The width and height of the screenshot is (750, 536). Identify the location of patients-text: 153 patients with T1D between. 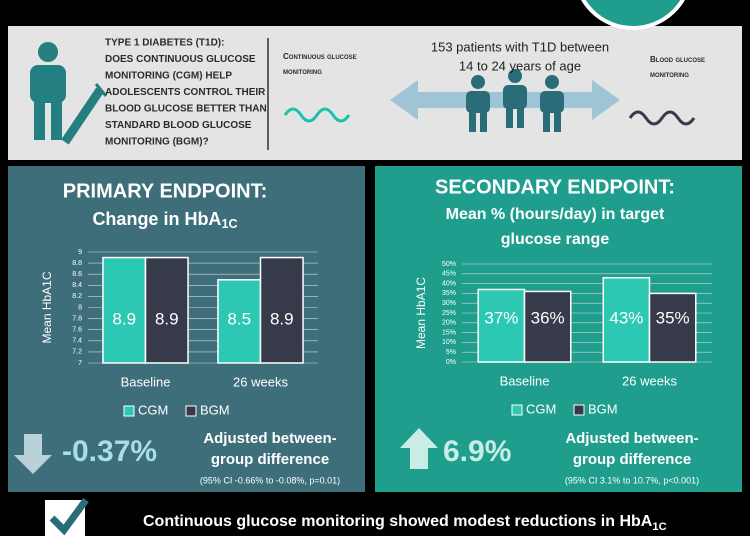
(520, 46).